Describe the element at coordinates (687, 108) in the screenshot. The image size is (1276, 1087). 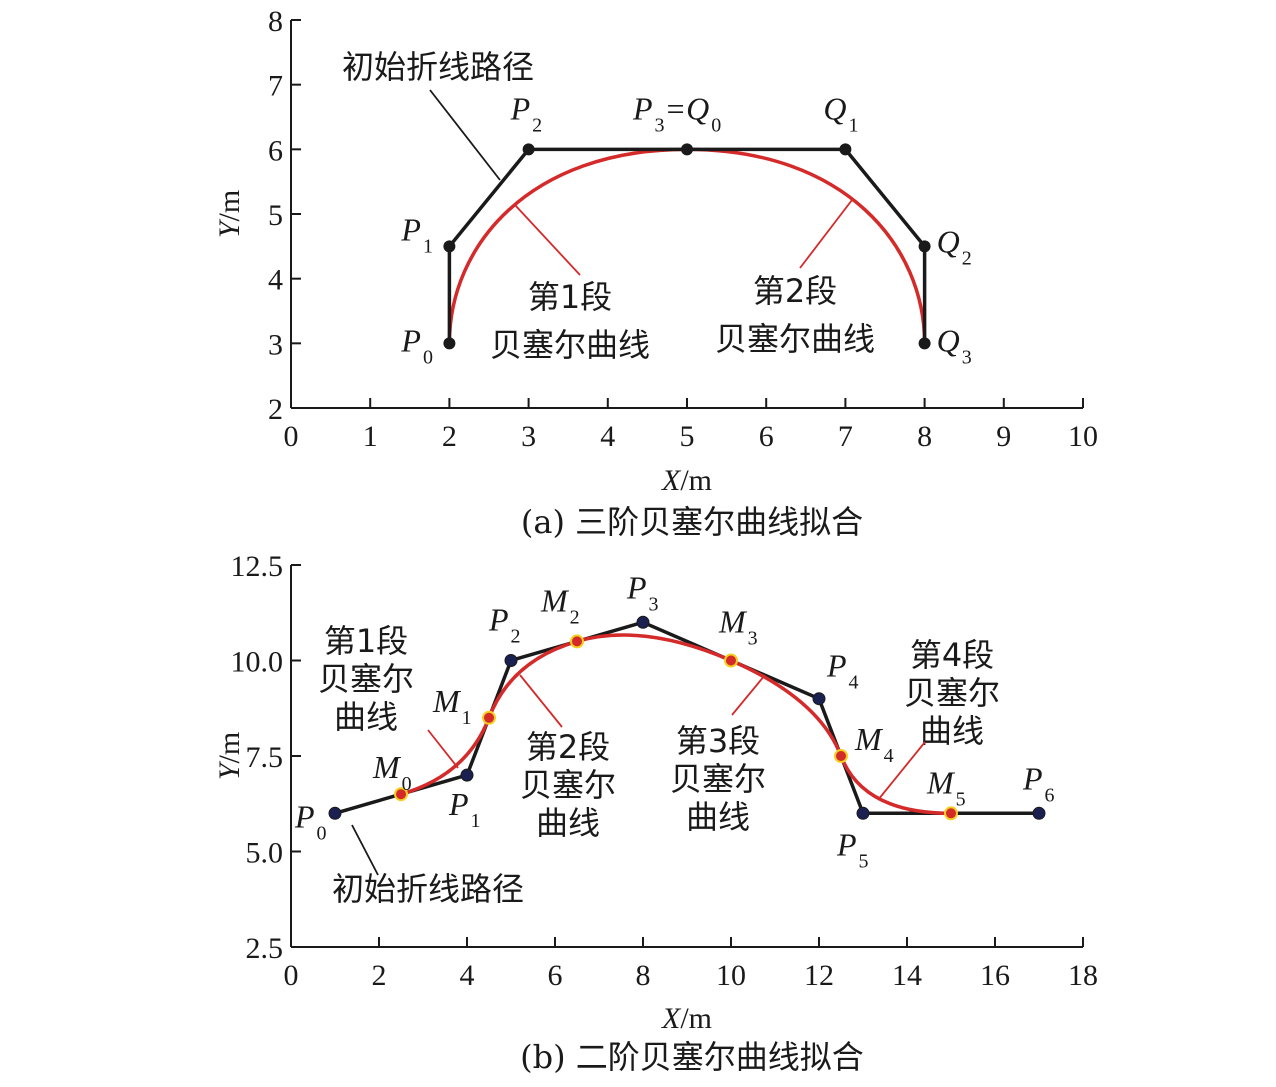
I see `point-label-main: =Q` at that location.